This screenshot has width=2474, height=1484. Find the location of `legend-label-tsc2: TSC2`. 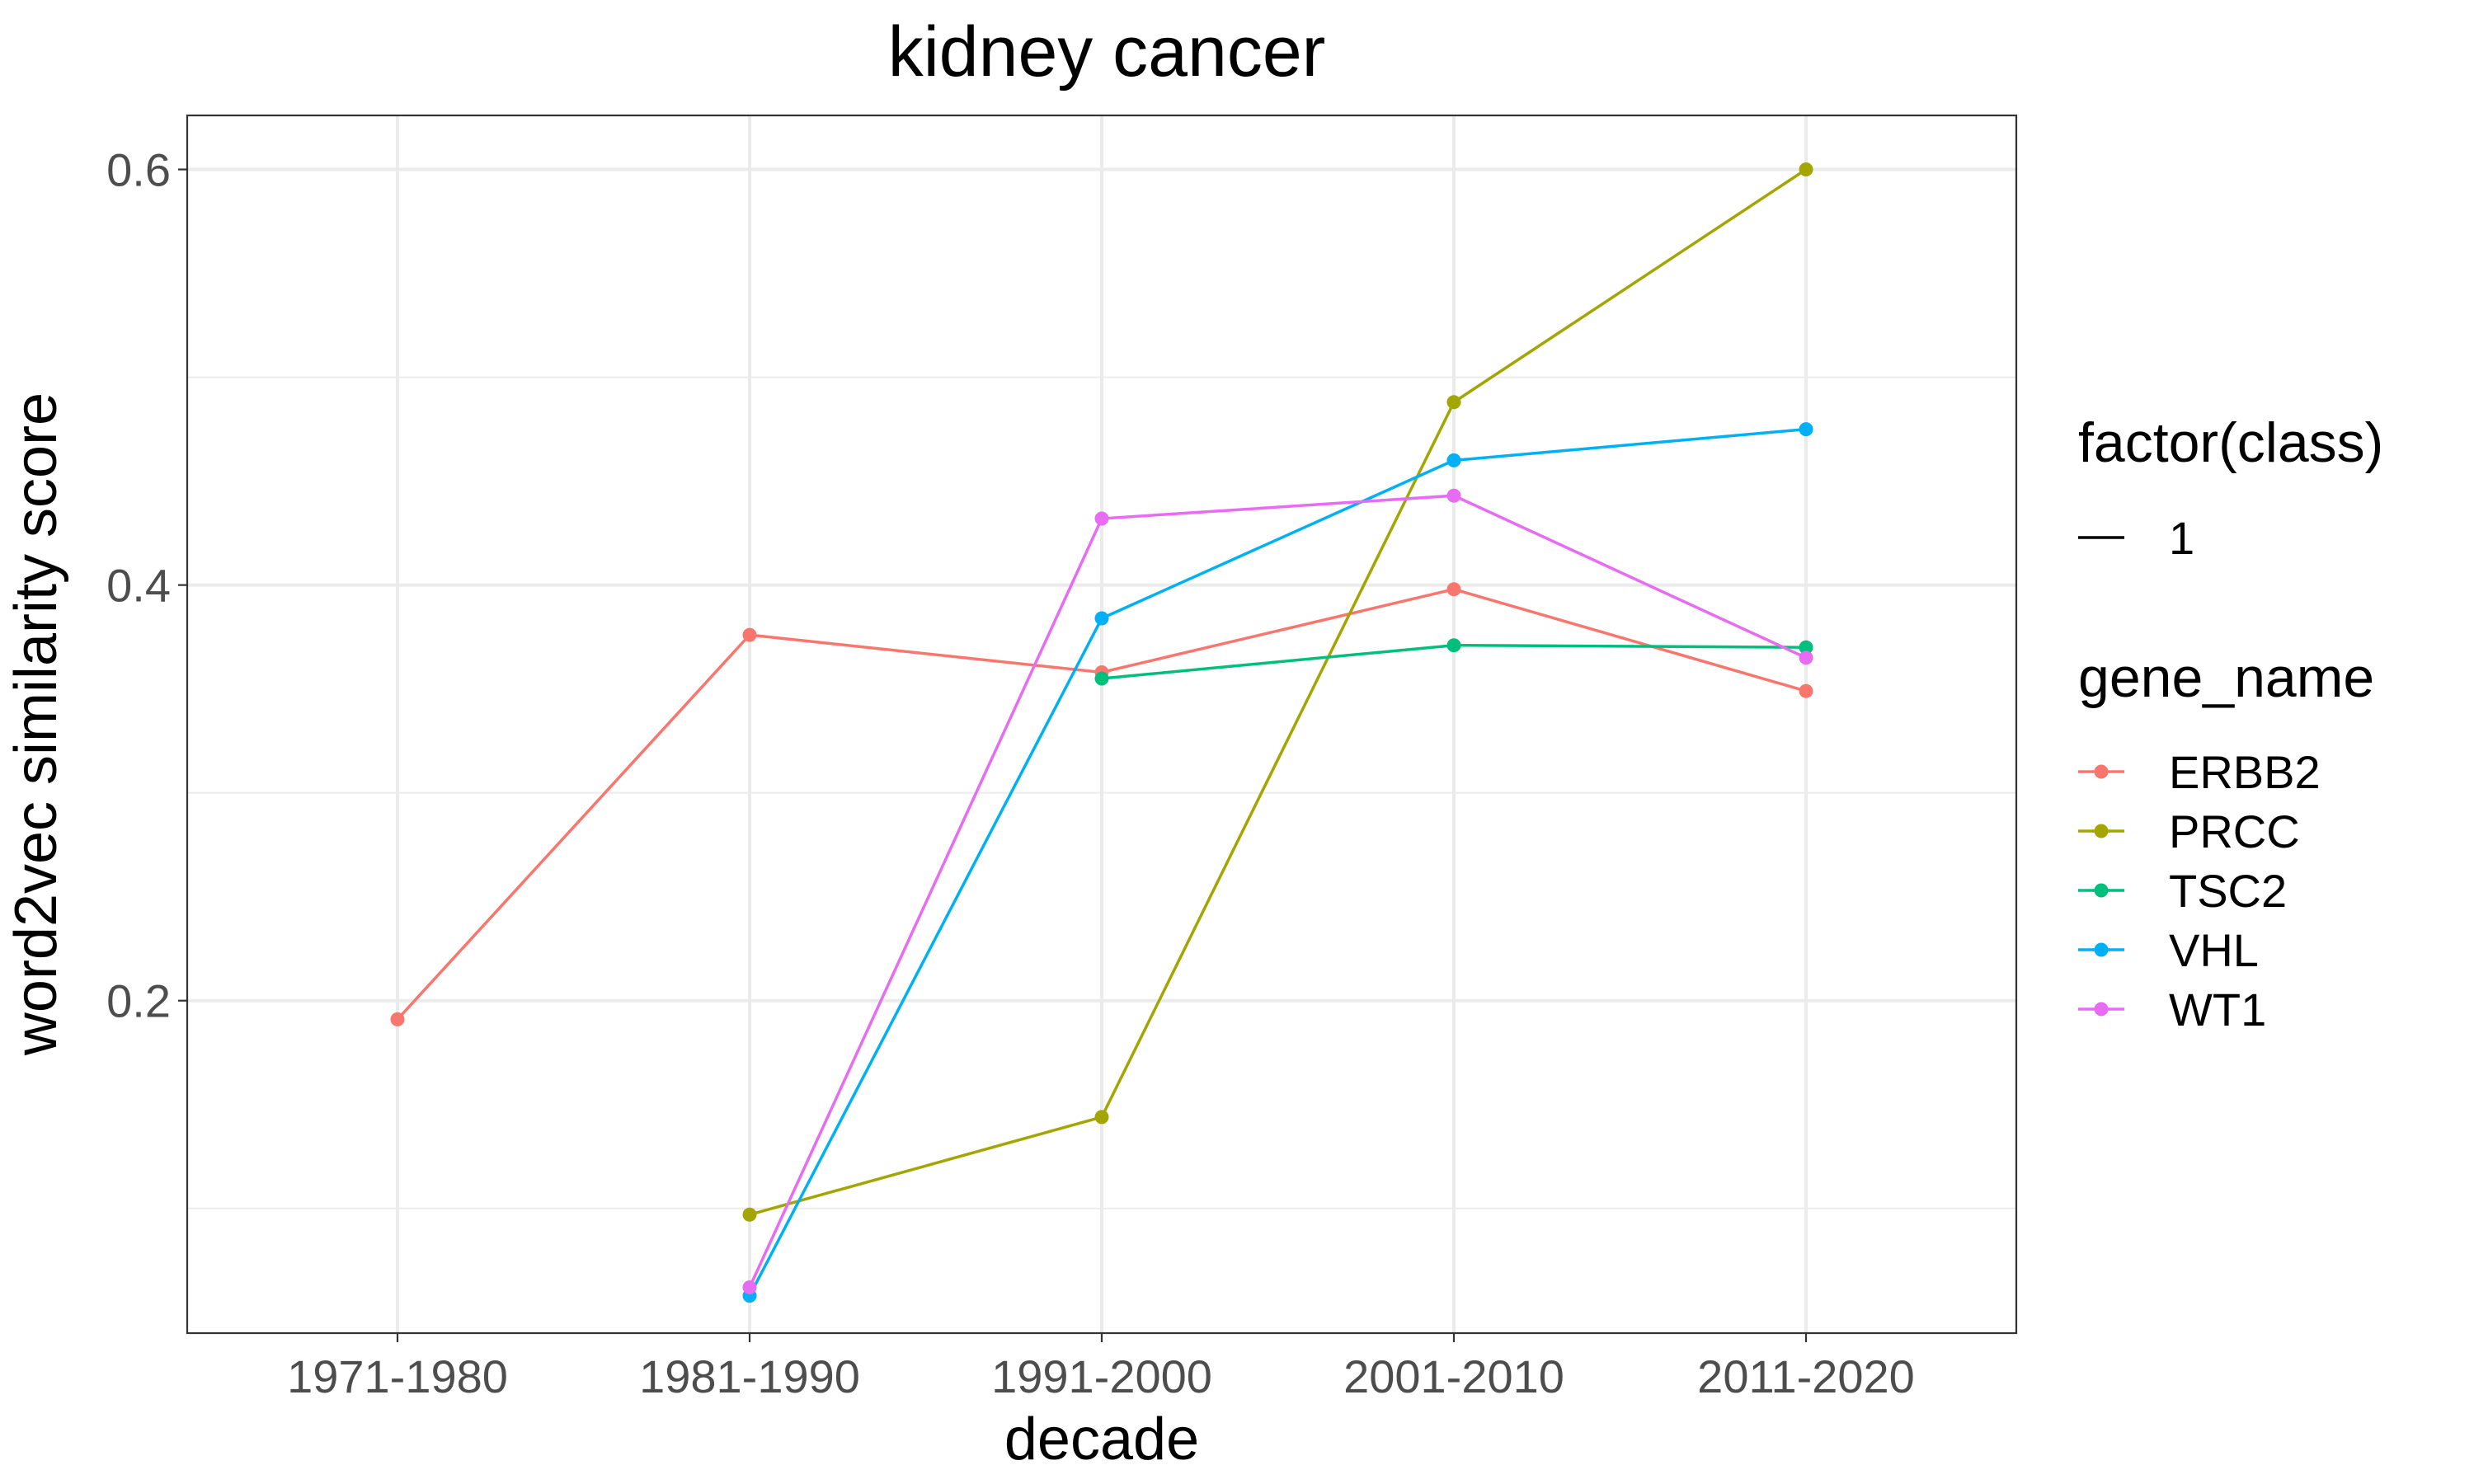

legend-label-tsc2: TSC2 is located at coordinates (2228, 891).